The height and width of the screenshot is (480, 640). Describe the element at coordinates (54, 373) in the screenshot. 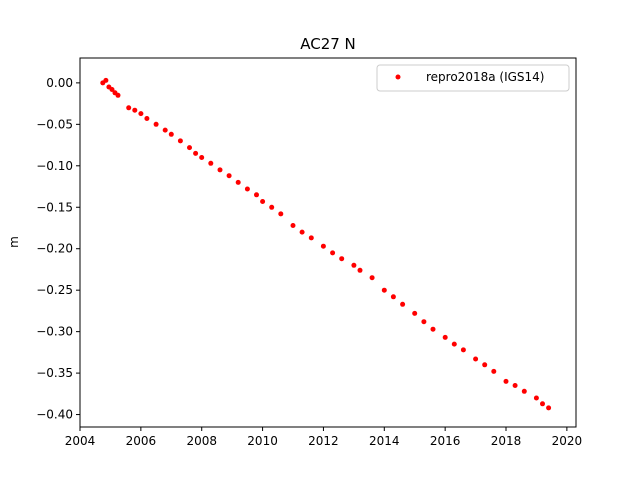

I see `y-tick-label: −0.35` at that location.